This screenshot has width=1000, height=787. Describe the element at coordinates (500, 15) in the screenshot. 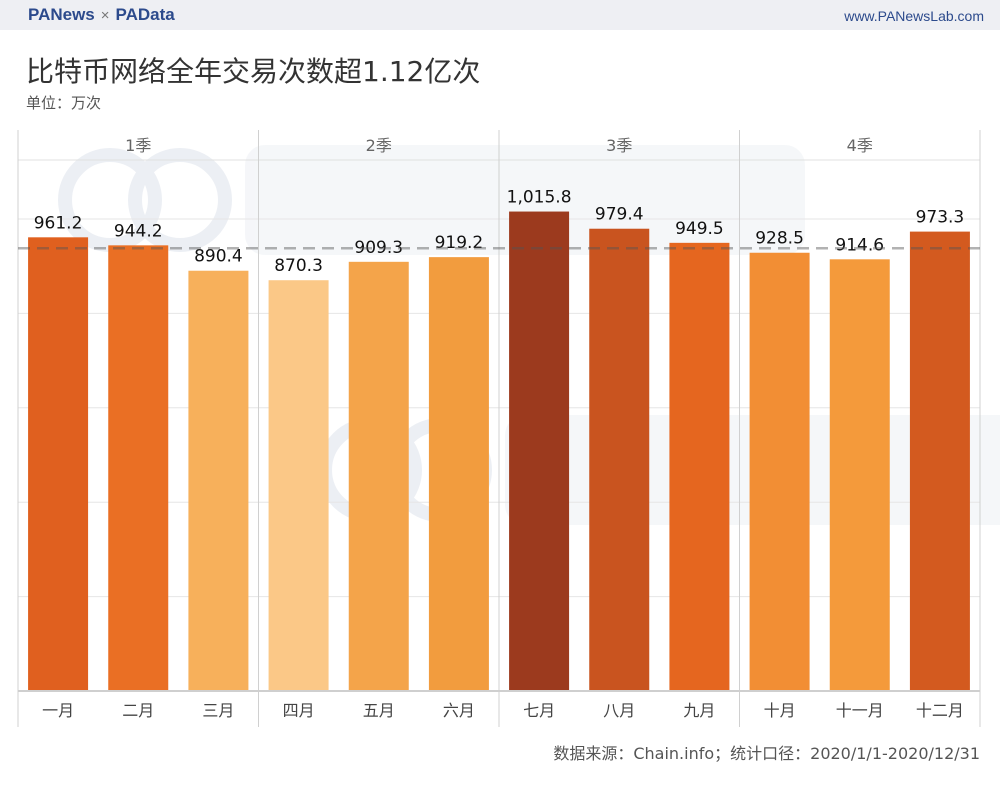

I see `top-bar: PANews × PAData www.PANewsLab.com` at that location.